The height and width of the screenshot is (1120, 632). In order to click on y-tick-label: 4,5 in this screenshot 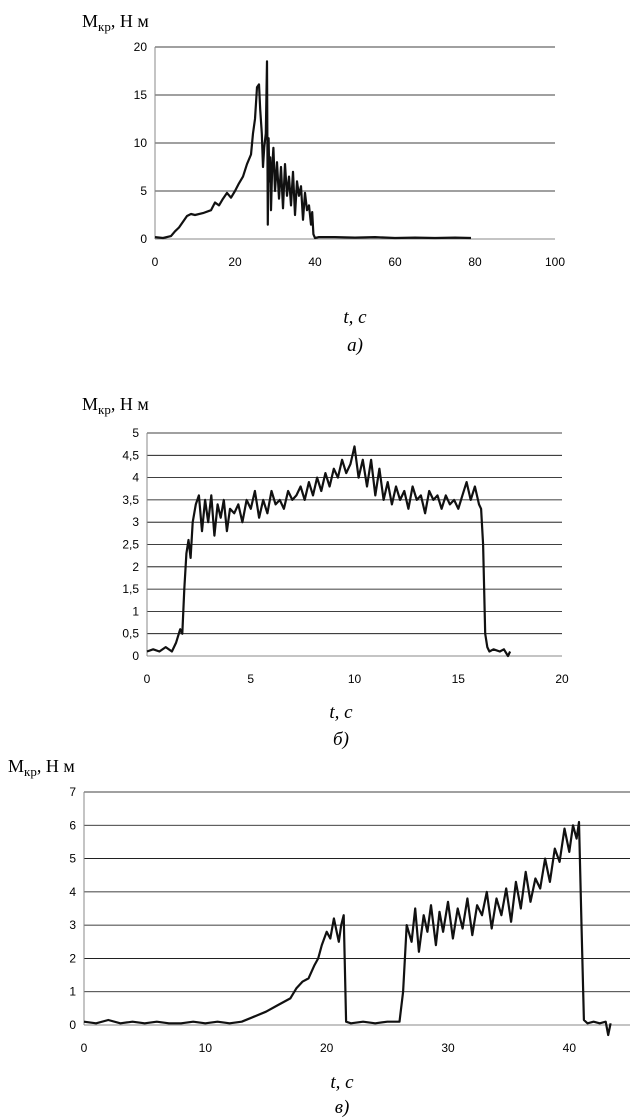, I will do `click(130, 455)`.